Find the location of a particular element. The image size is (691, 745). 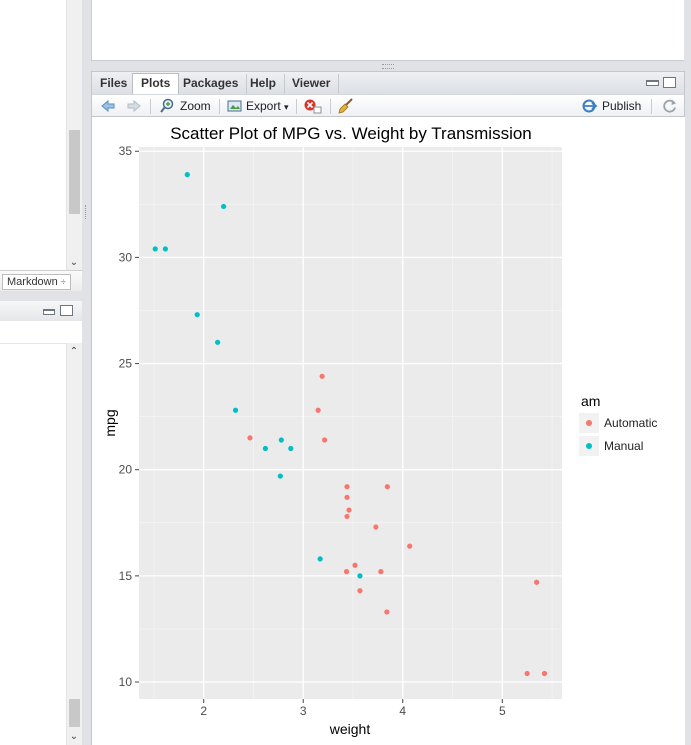

zoom-button: Zoom is located at coordinates (195, 106).